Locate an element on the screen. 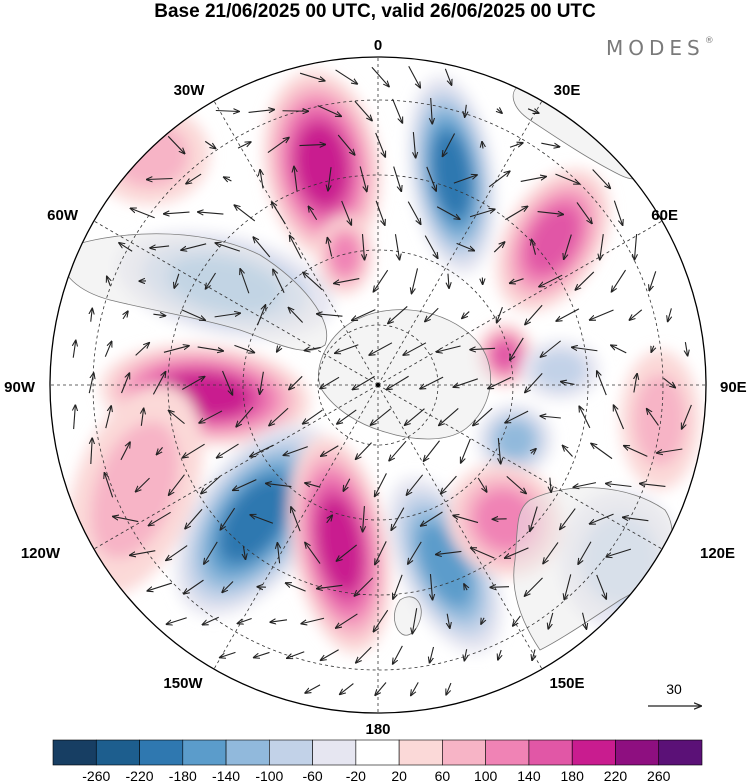 This screenshot has height=783, width=750. longitude-label-0: 0 is located at coordinates (378, 45).